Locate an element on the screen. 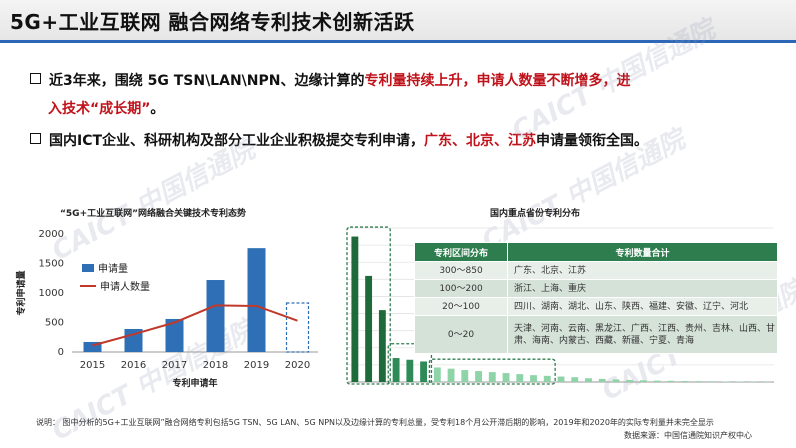 This screenshot has height=448, width=796. dashed-highlight-2020 is located at coordinates (298, 327).